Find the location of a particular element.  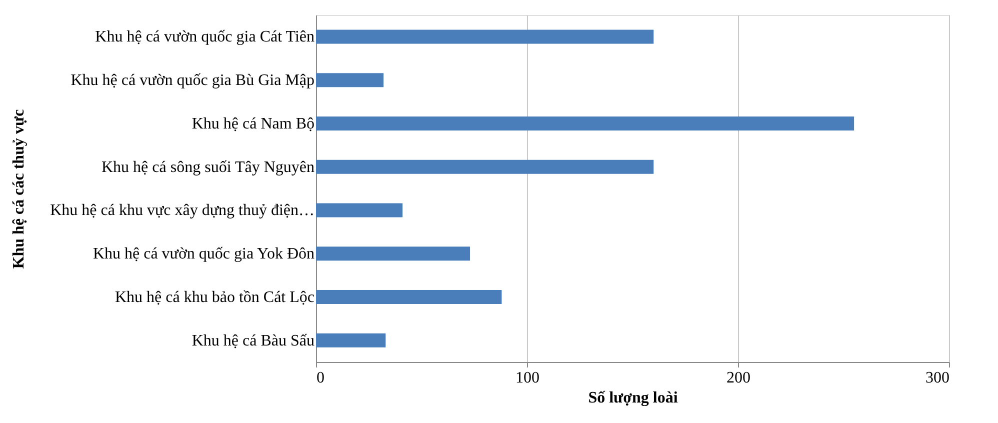

x-tick-label: 200 is located at coordinates (738, 378).